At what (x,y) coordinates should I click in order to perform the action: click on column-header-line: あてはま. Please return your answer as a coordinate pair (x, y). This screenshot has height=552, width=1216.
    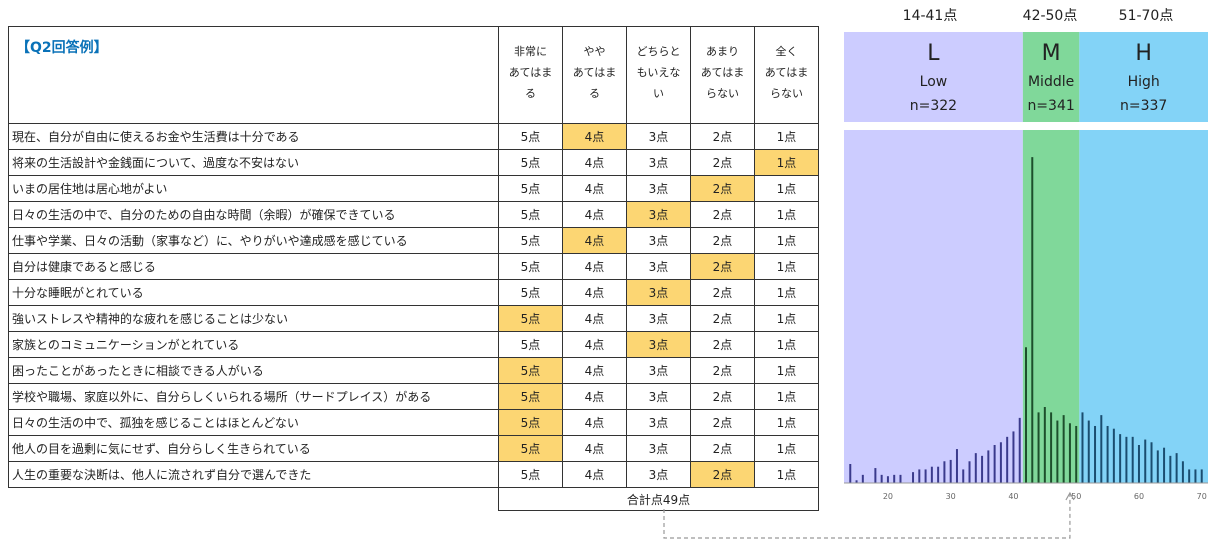
    Looking at the image, I should click on (530, 72).